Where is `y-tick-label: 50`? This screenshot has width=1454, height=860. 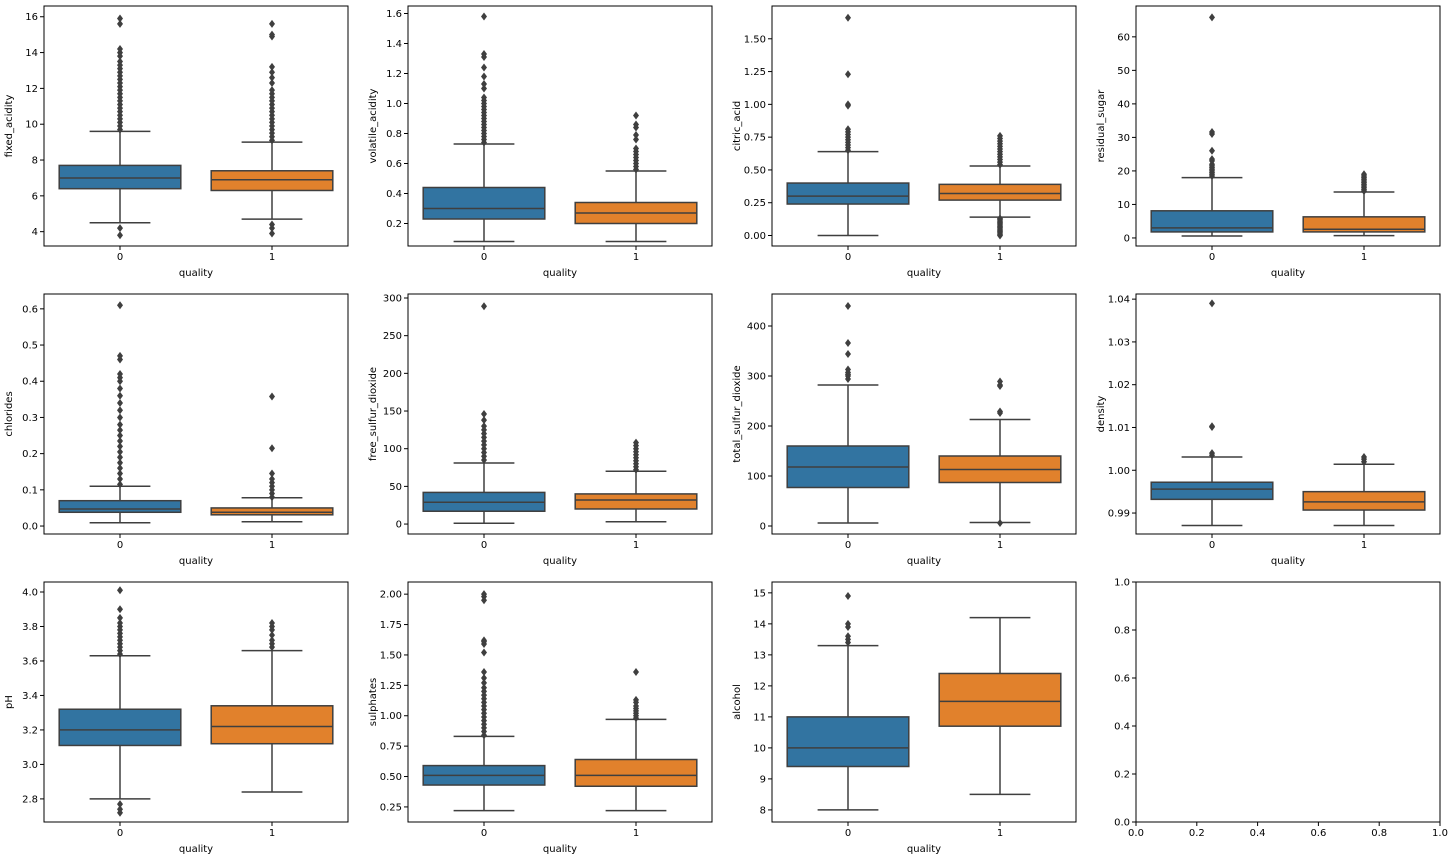
y-tick-label: 50 is located at coordinates (1123, 71).